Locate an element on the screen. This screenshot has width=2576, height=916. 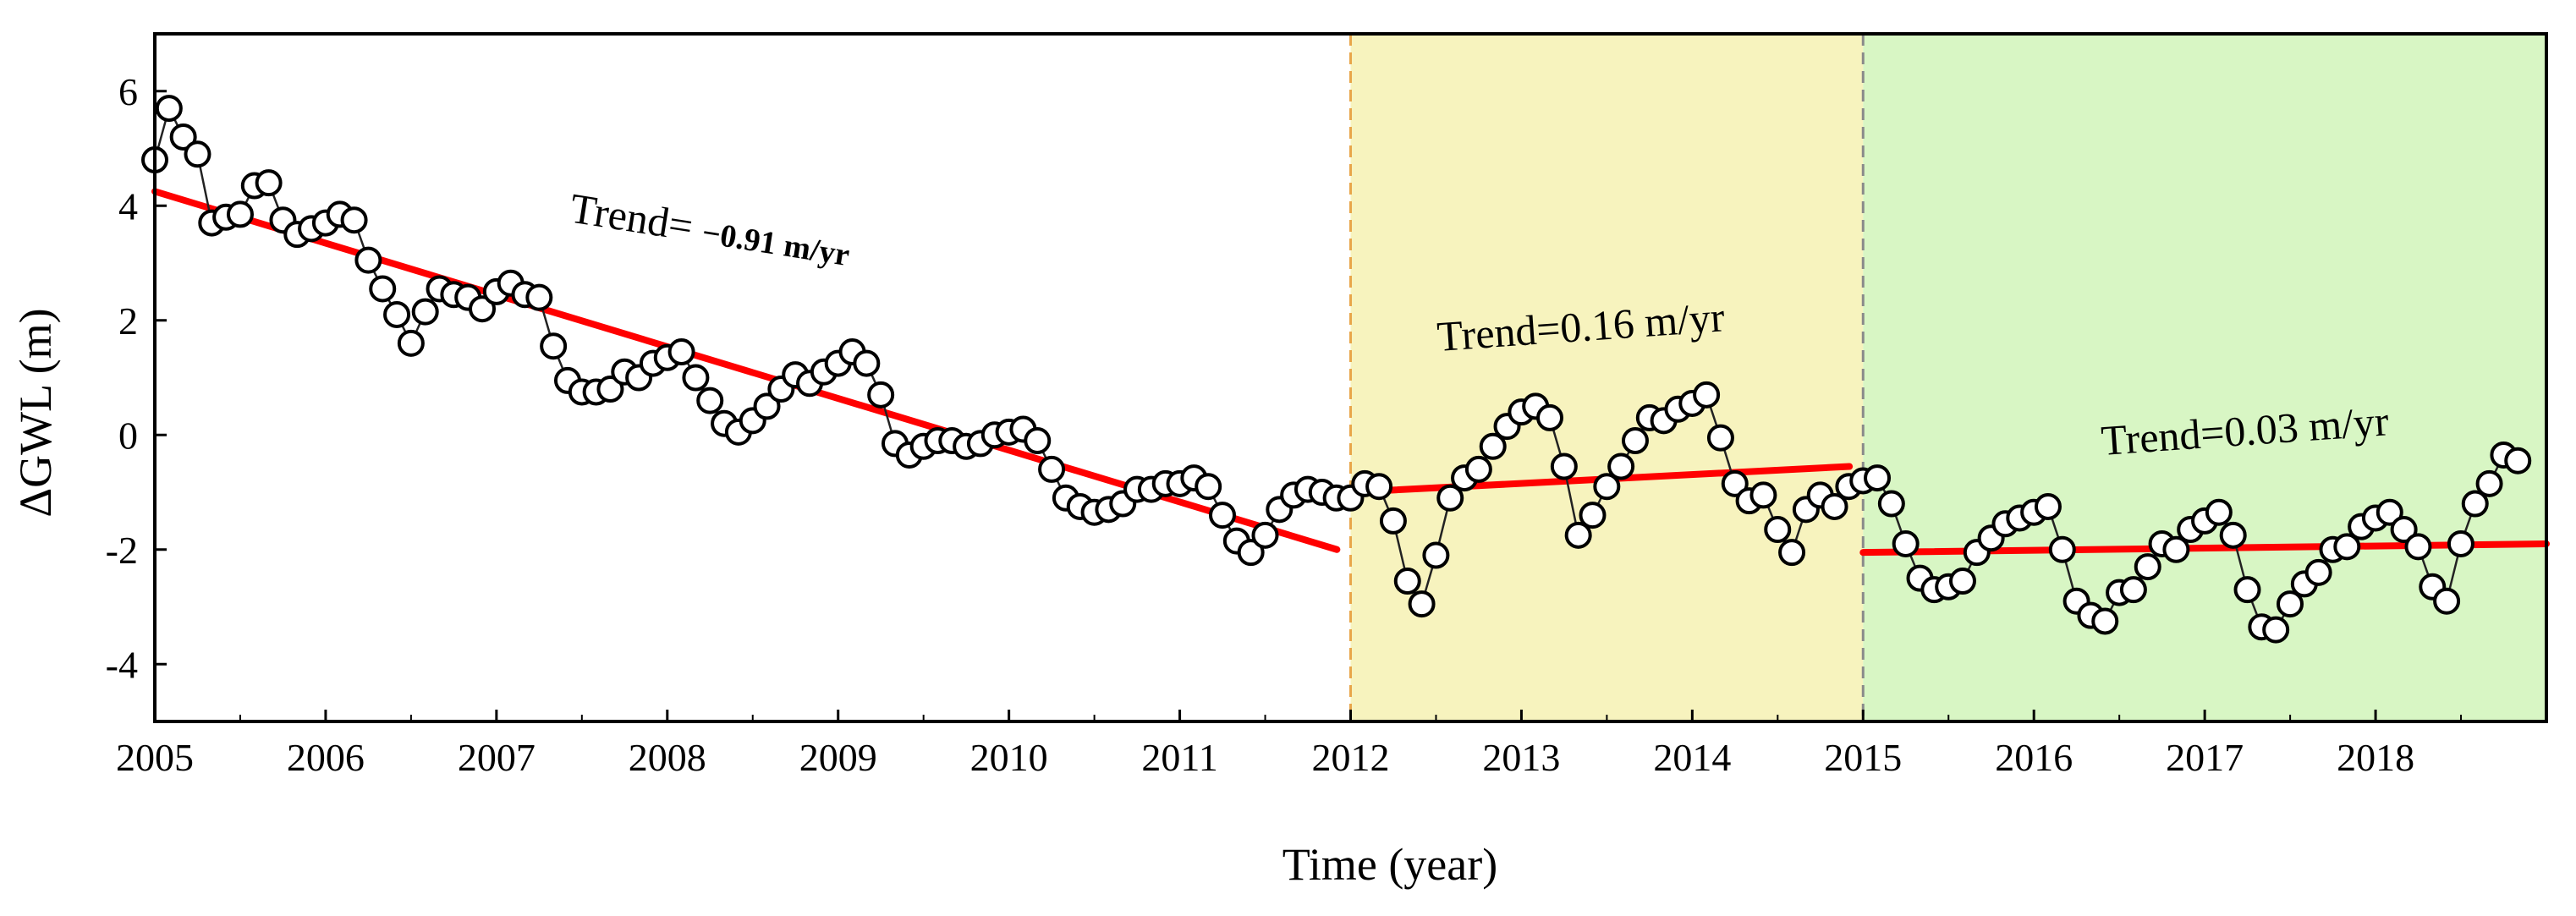
x-tick-label-2013: 2013 is located at coordinates (1521, 757).